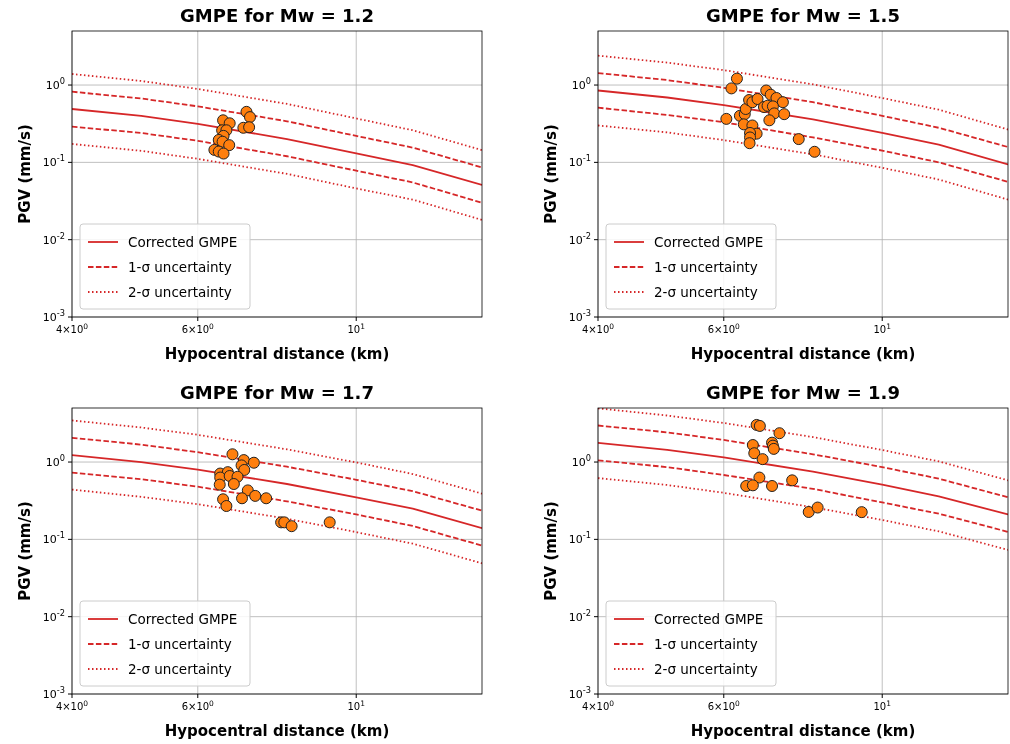 The height and width of the screenshot is (744, 1010). What do you see at coordinates (803, 15) in the screenshot?
I see `chart-title: GMPE for Mw = 1.5` at bounding box center [803, 15].